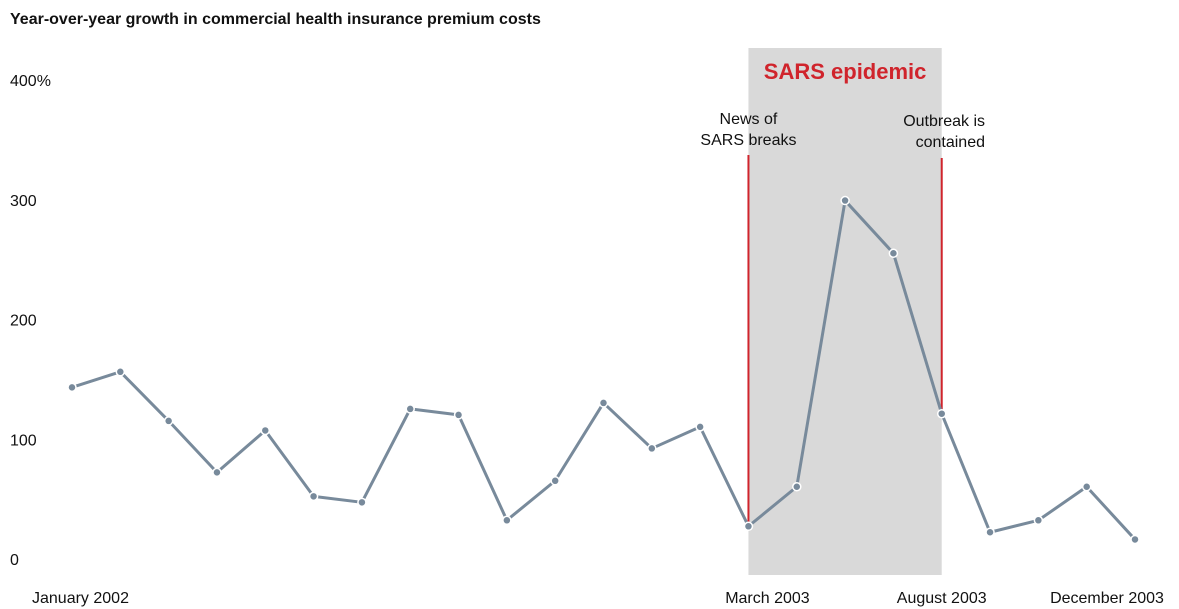  What do you see at coordinates (23, 321) in the screenshot?
I see `y-tick-label: 200` at bounding box center [23, 321].